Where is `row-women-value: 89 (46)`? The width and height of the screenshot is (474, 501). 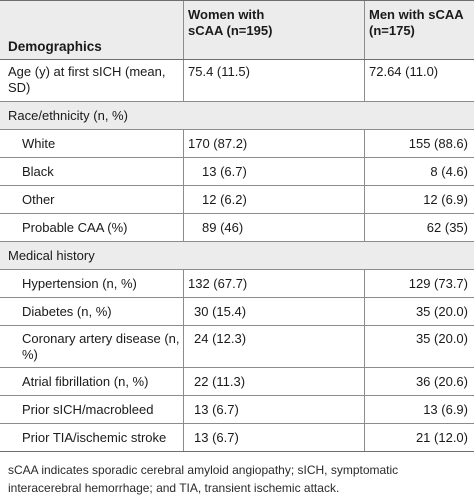 row-women-value: 89 (46) is located at coordinates (273, 227).